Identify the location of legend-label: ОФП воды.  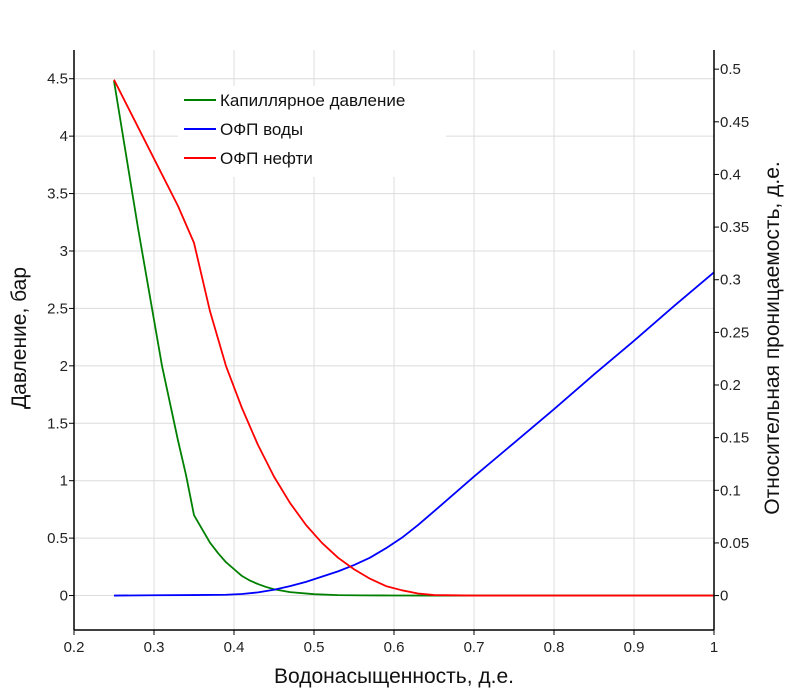
(261, 129).